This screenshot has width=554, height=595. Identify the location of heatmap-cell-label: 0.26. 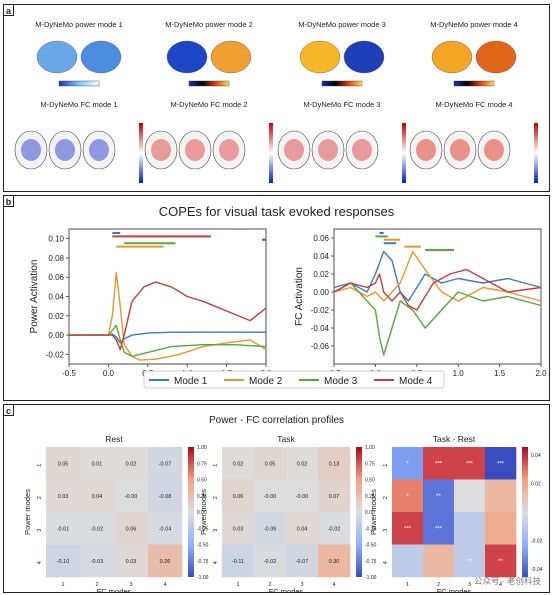
(165, 562).